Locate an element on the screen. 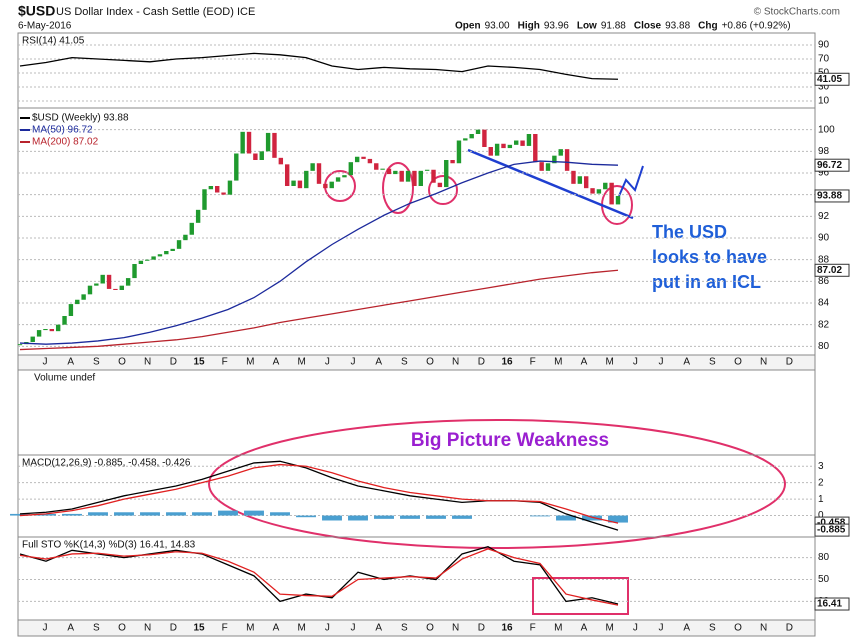 The image size is (858, 644). circle is located at coordinates (443, 190).